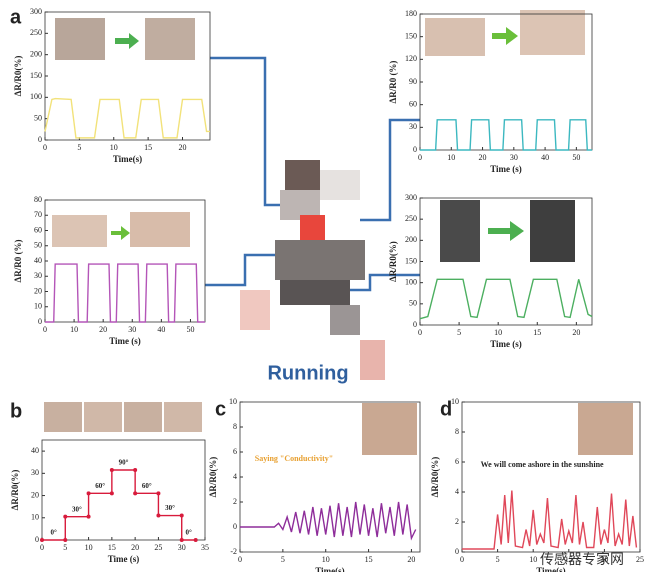  What do you see at coordinates (545, 157) in the screenshot?
I see `x-tick-label: 40` at bounding box center [545, 157].